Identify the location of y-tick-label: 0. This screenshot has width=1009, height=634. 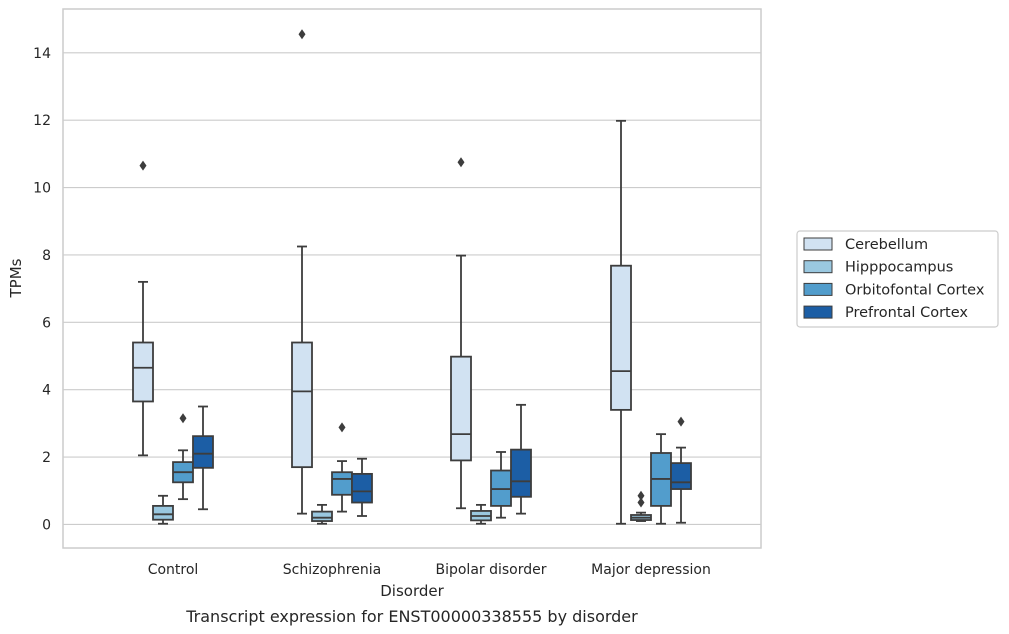
(46, 525).